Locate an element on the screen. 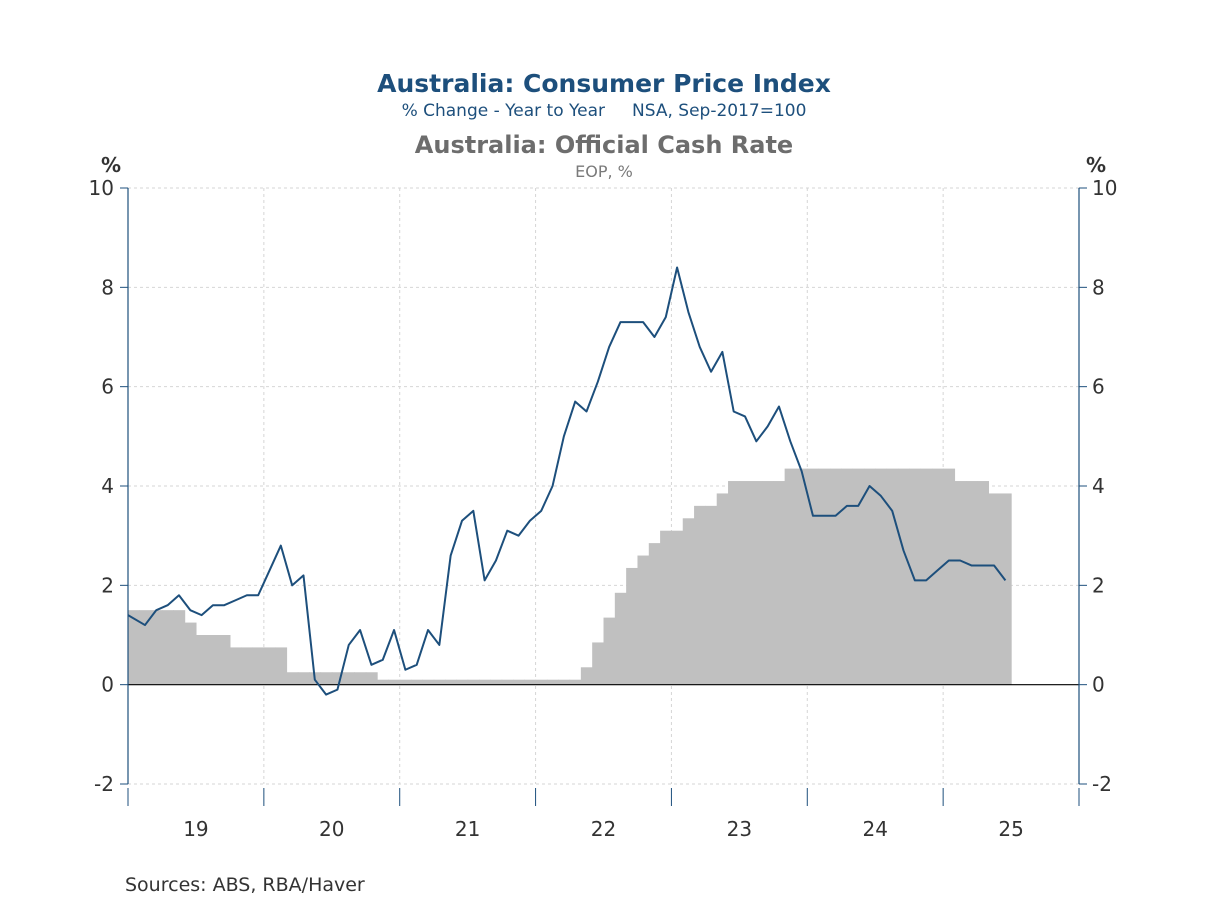 This screenshot has height=906, width=1208. chart-title: Australia: Consumer Price Index is located at coordinates (604, 83).